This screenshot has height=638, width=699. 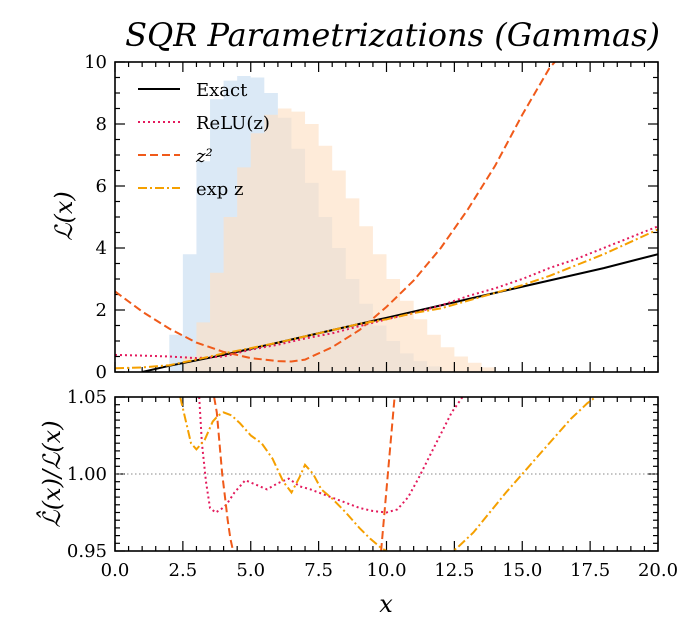 I want to click on bottom-y-tick-label: 1.00, so click(x=87, y=474).